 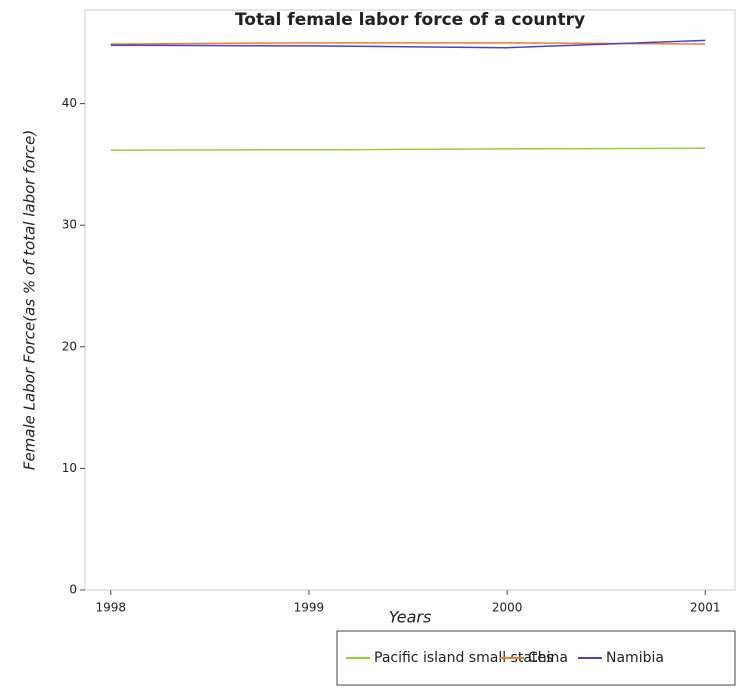 I want to click on legend, so click(x=536, y=658).